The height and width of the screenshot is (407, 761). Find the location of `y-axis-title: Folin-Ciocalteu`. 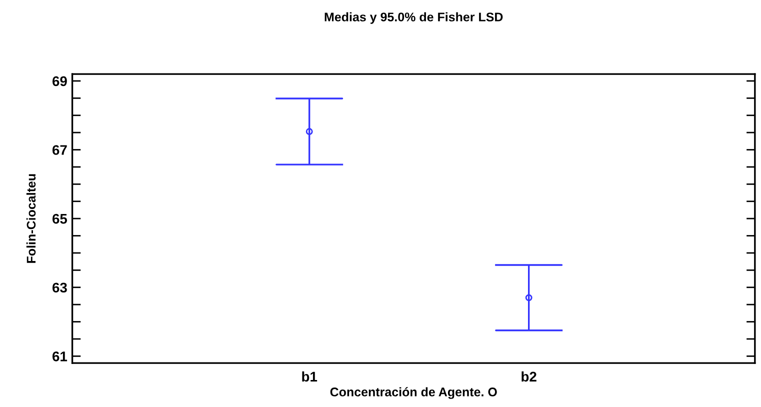

y-axis-title: Folin-Ciocalteu is located at coordinates (31, 218).